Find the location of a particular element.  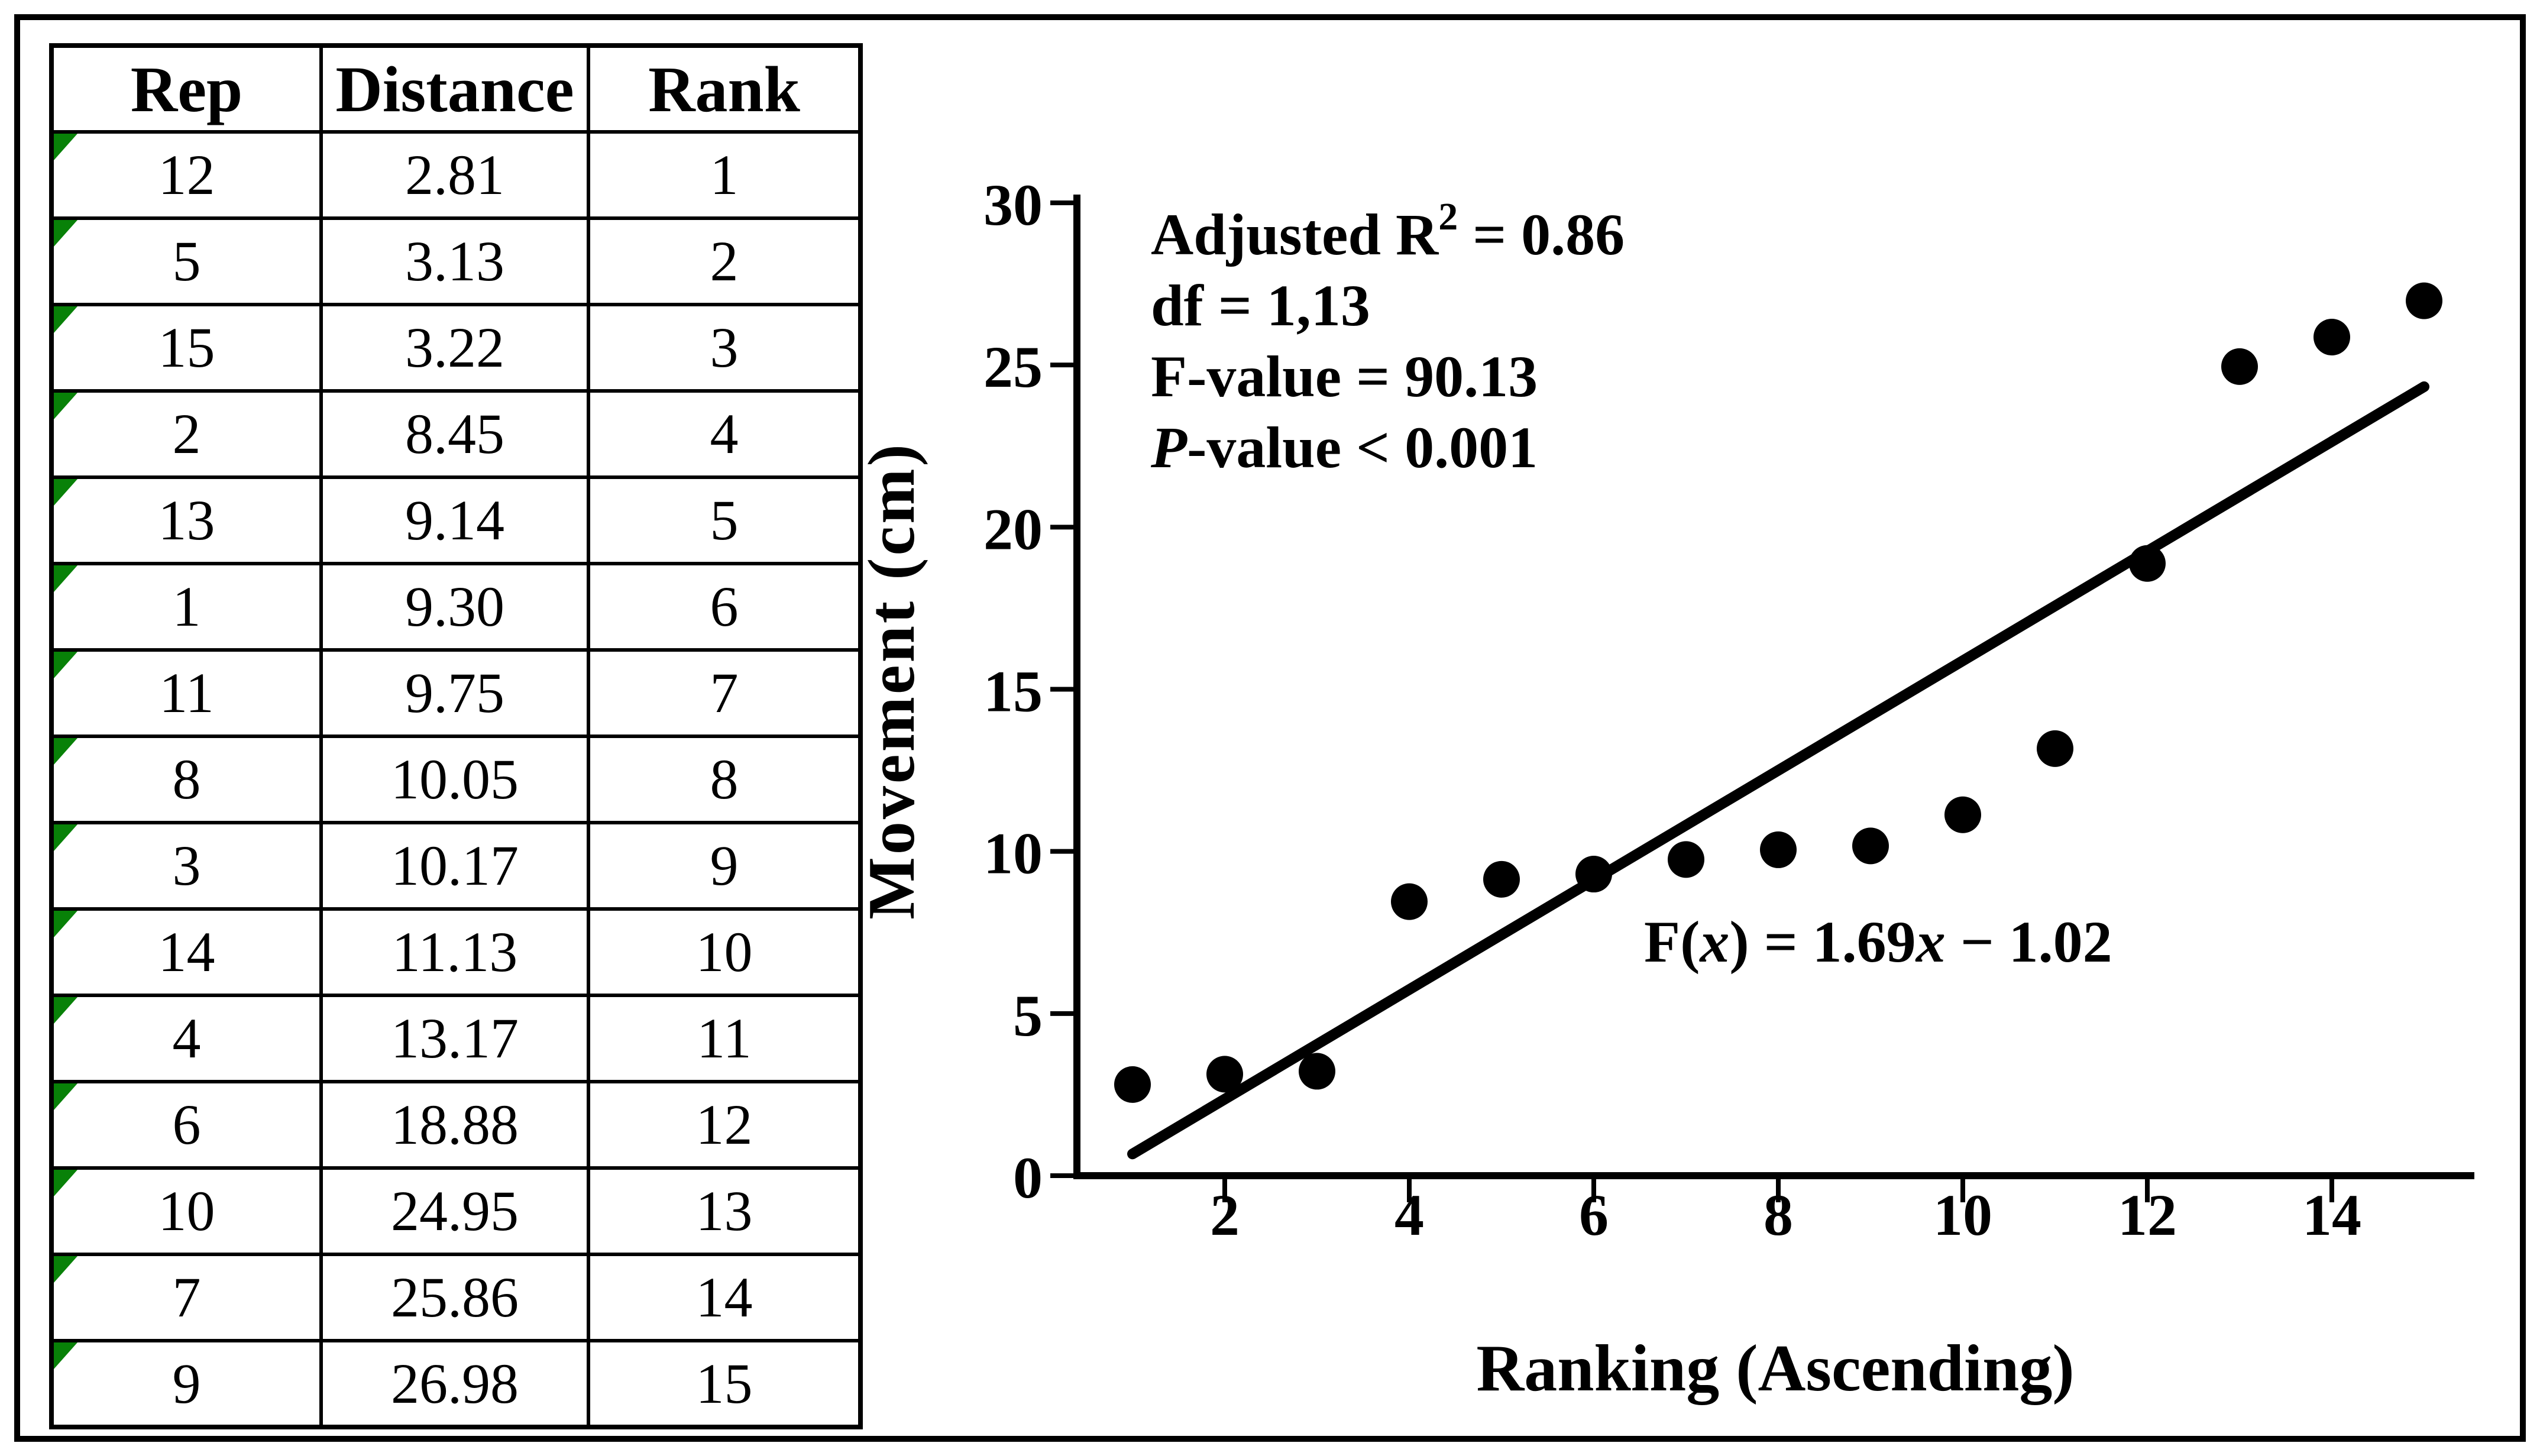

cell-value: 7 is located at coordinates (724, 692).